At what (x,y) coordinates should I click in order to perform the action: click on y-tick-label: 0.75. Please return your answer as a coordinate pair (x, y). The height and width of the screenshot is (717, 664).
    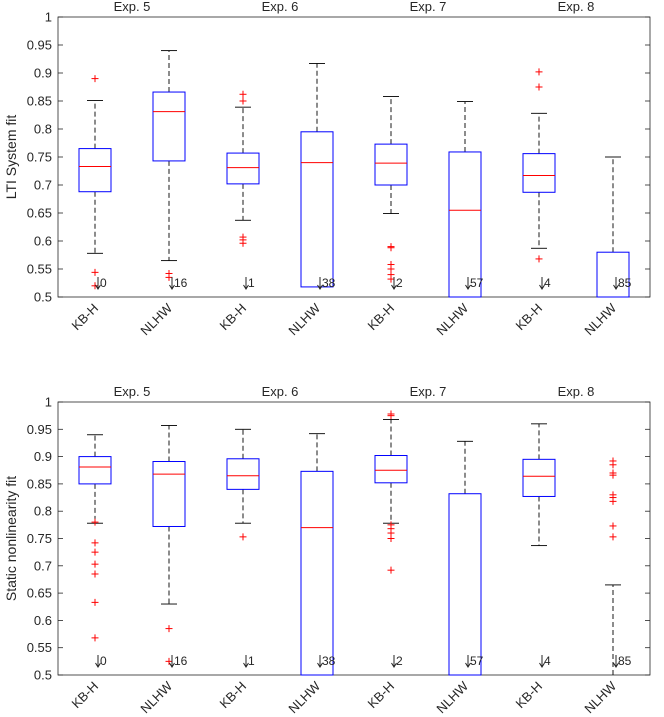
    Looking at the image, I should click on (39, 538).